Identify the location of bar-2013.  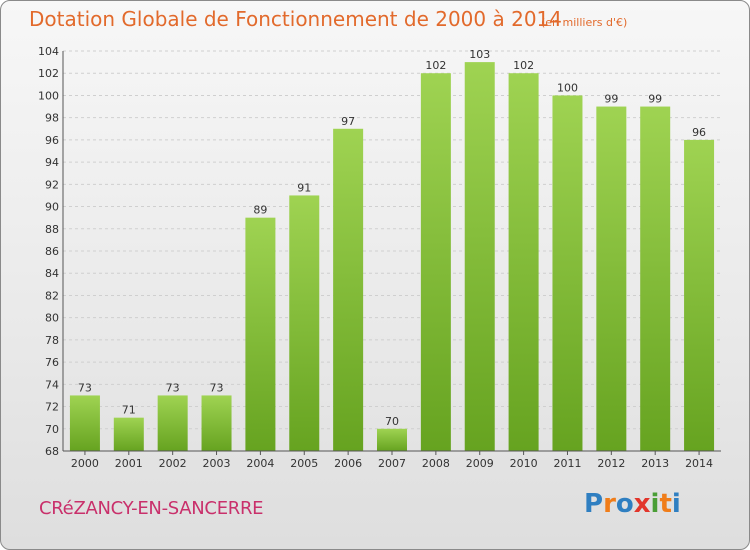
(655, 279).